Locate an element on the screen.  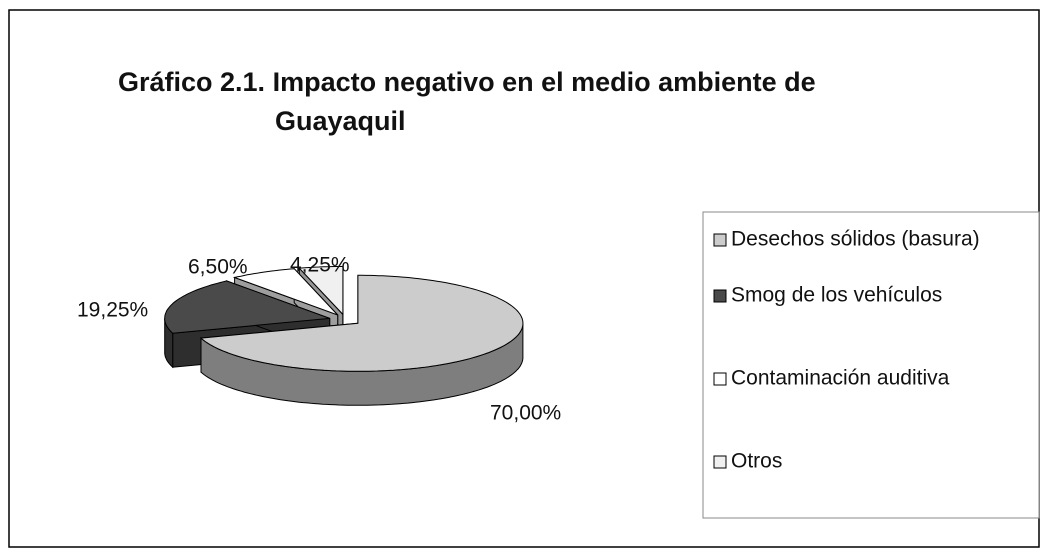
data-label: 19,25% is located at coordinates (112, 310).